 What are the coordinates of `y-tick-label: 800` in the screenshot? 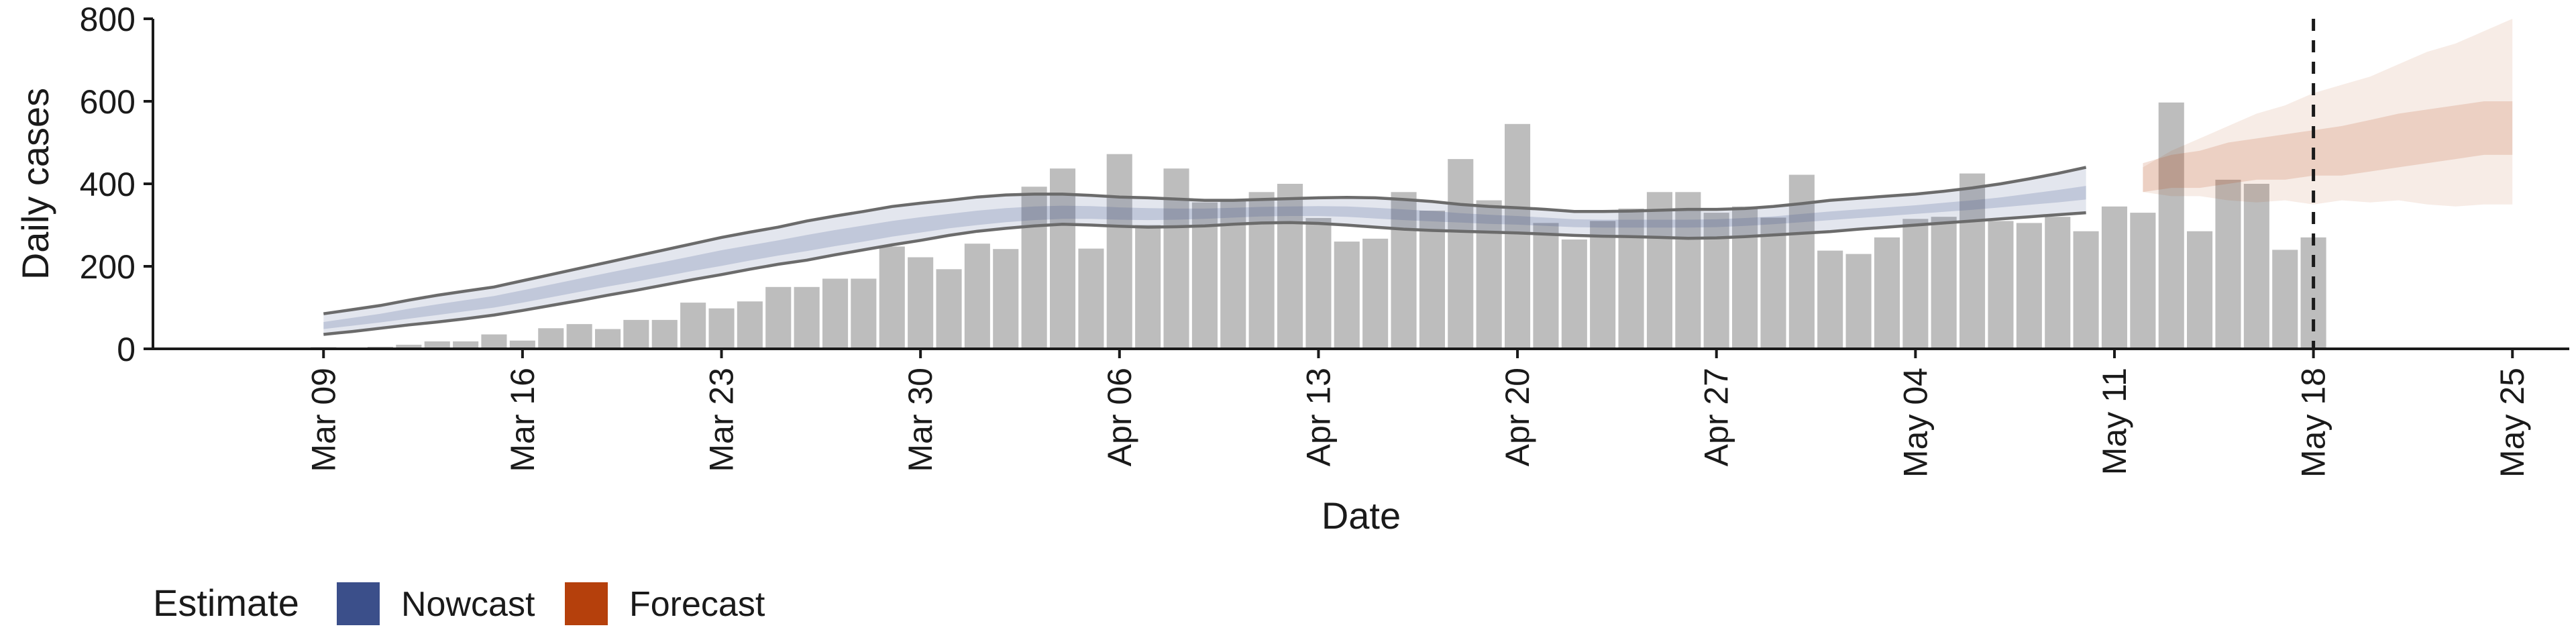 It's located at (108, 19).